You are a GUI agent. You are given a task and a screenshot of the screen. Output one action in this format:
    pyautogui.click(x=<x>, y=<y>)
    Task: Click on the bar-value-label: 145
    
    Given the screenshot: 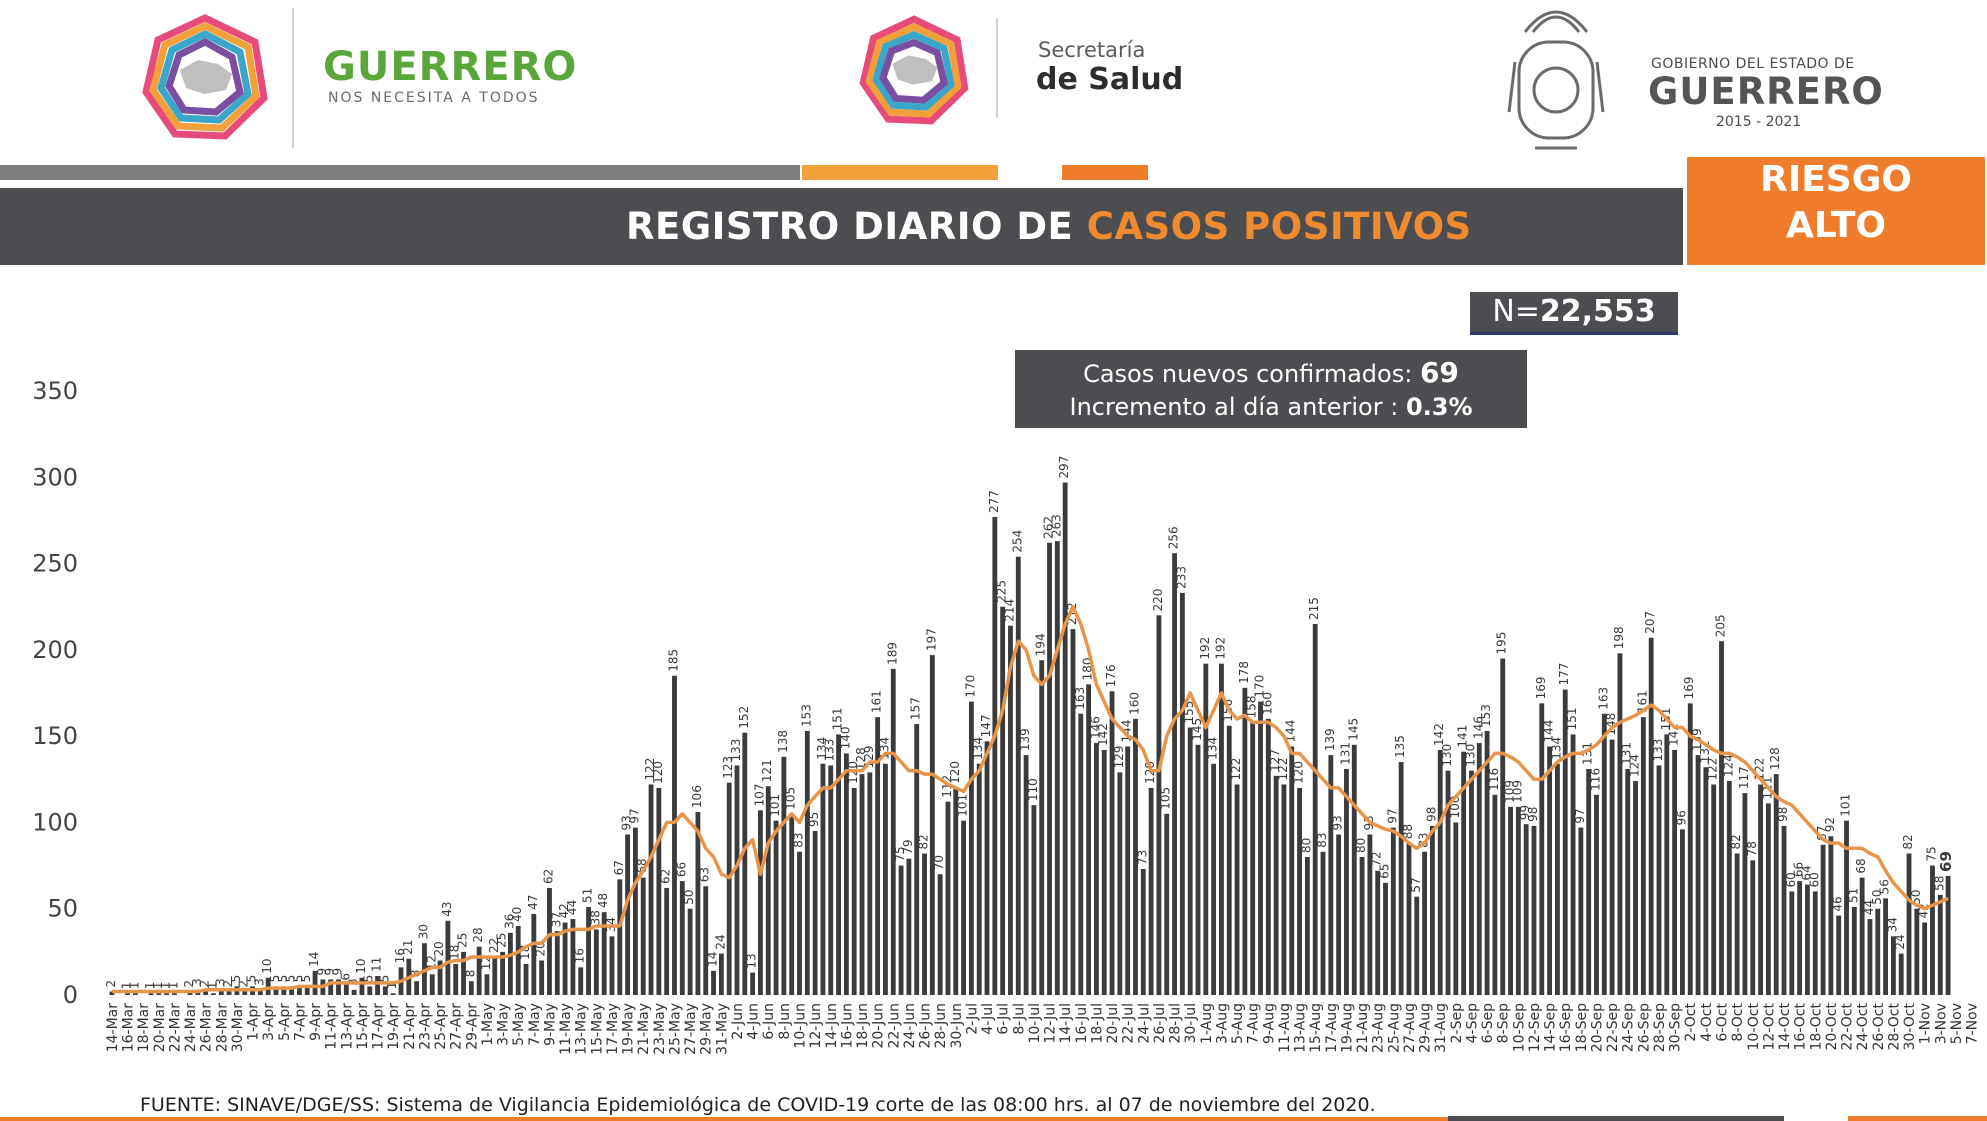 What is the action you would take?
    pyautogui.click(x=1197, y=729)
    